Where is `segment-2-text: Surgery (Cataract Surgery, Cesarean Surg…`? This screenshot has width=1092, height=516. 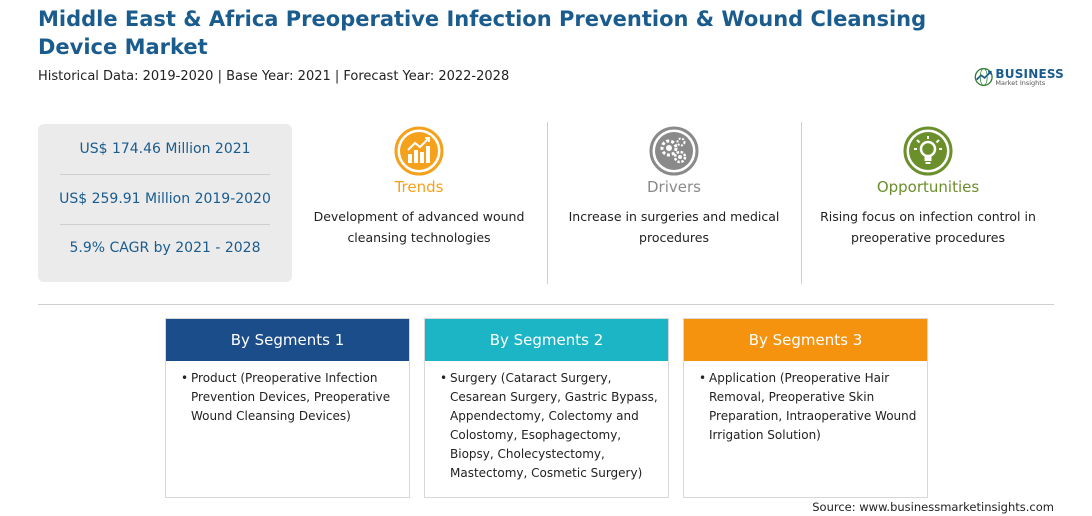
segment-2-text: Surgery (Cataract Surgery, Cesarean Surg… is located at coordinates (554, 425).